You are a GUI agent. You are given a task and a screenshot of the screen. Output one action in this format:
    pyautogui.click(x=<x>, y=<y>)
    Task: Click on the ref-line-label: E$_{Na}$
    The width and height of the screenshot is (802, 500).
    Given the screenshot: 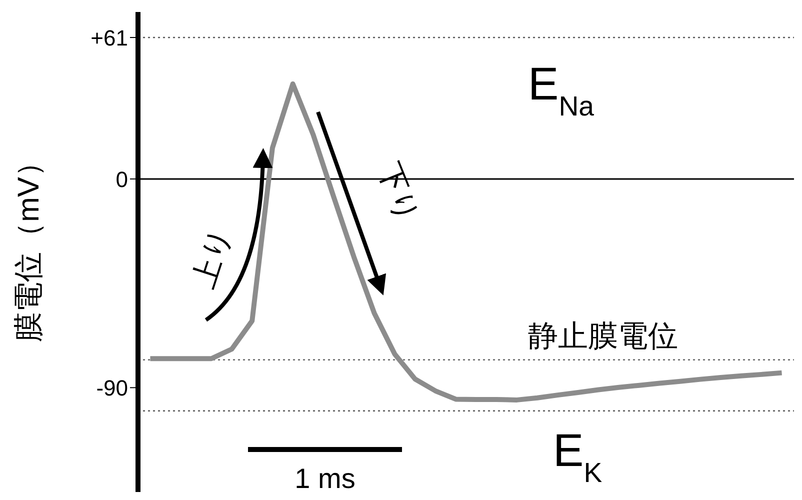 What is the action you would take?
    pyautogui.click(x=561, y=90)
    